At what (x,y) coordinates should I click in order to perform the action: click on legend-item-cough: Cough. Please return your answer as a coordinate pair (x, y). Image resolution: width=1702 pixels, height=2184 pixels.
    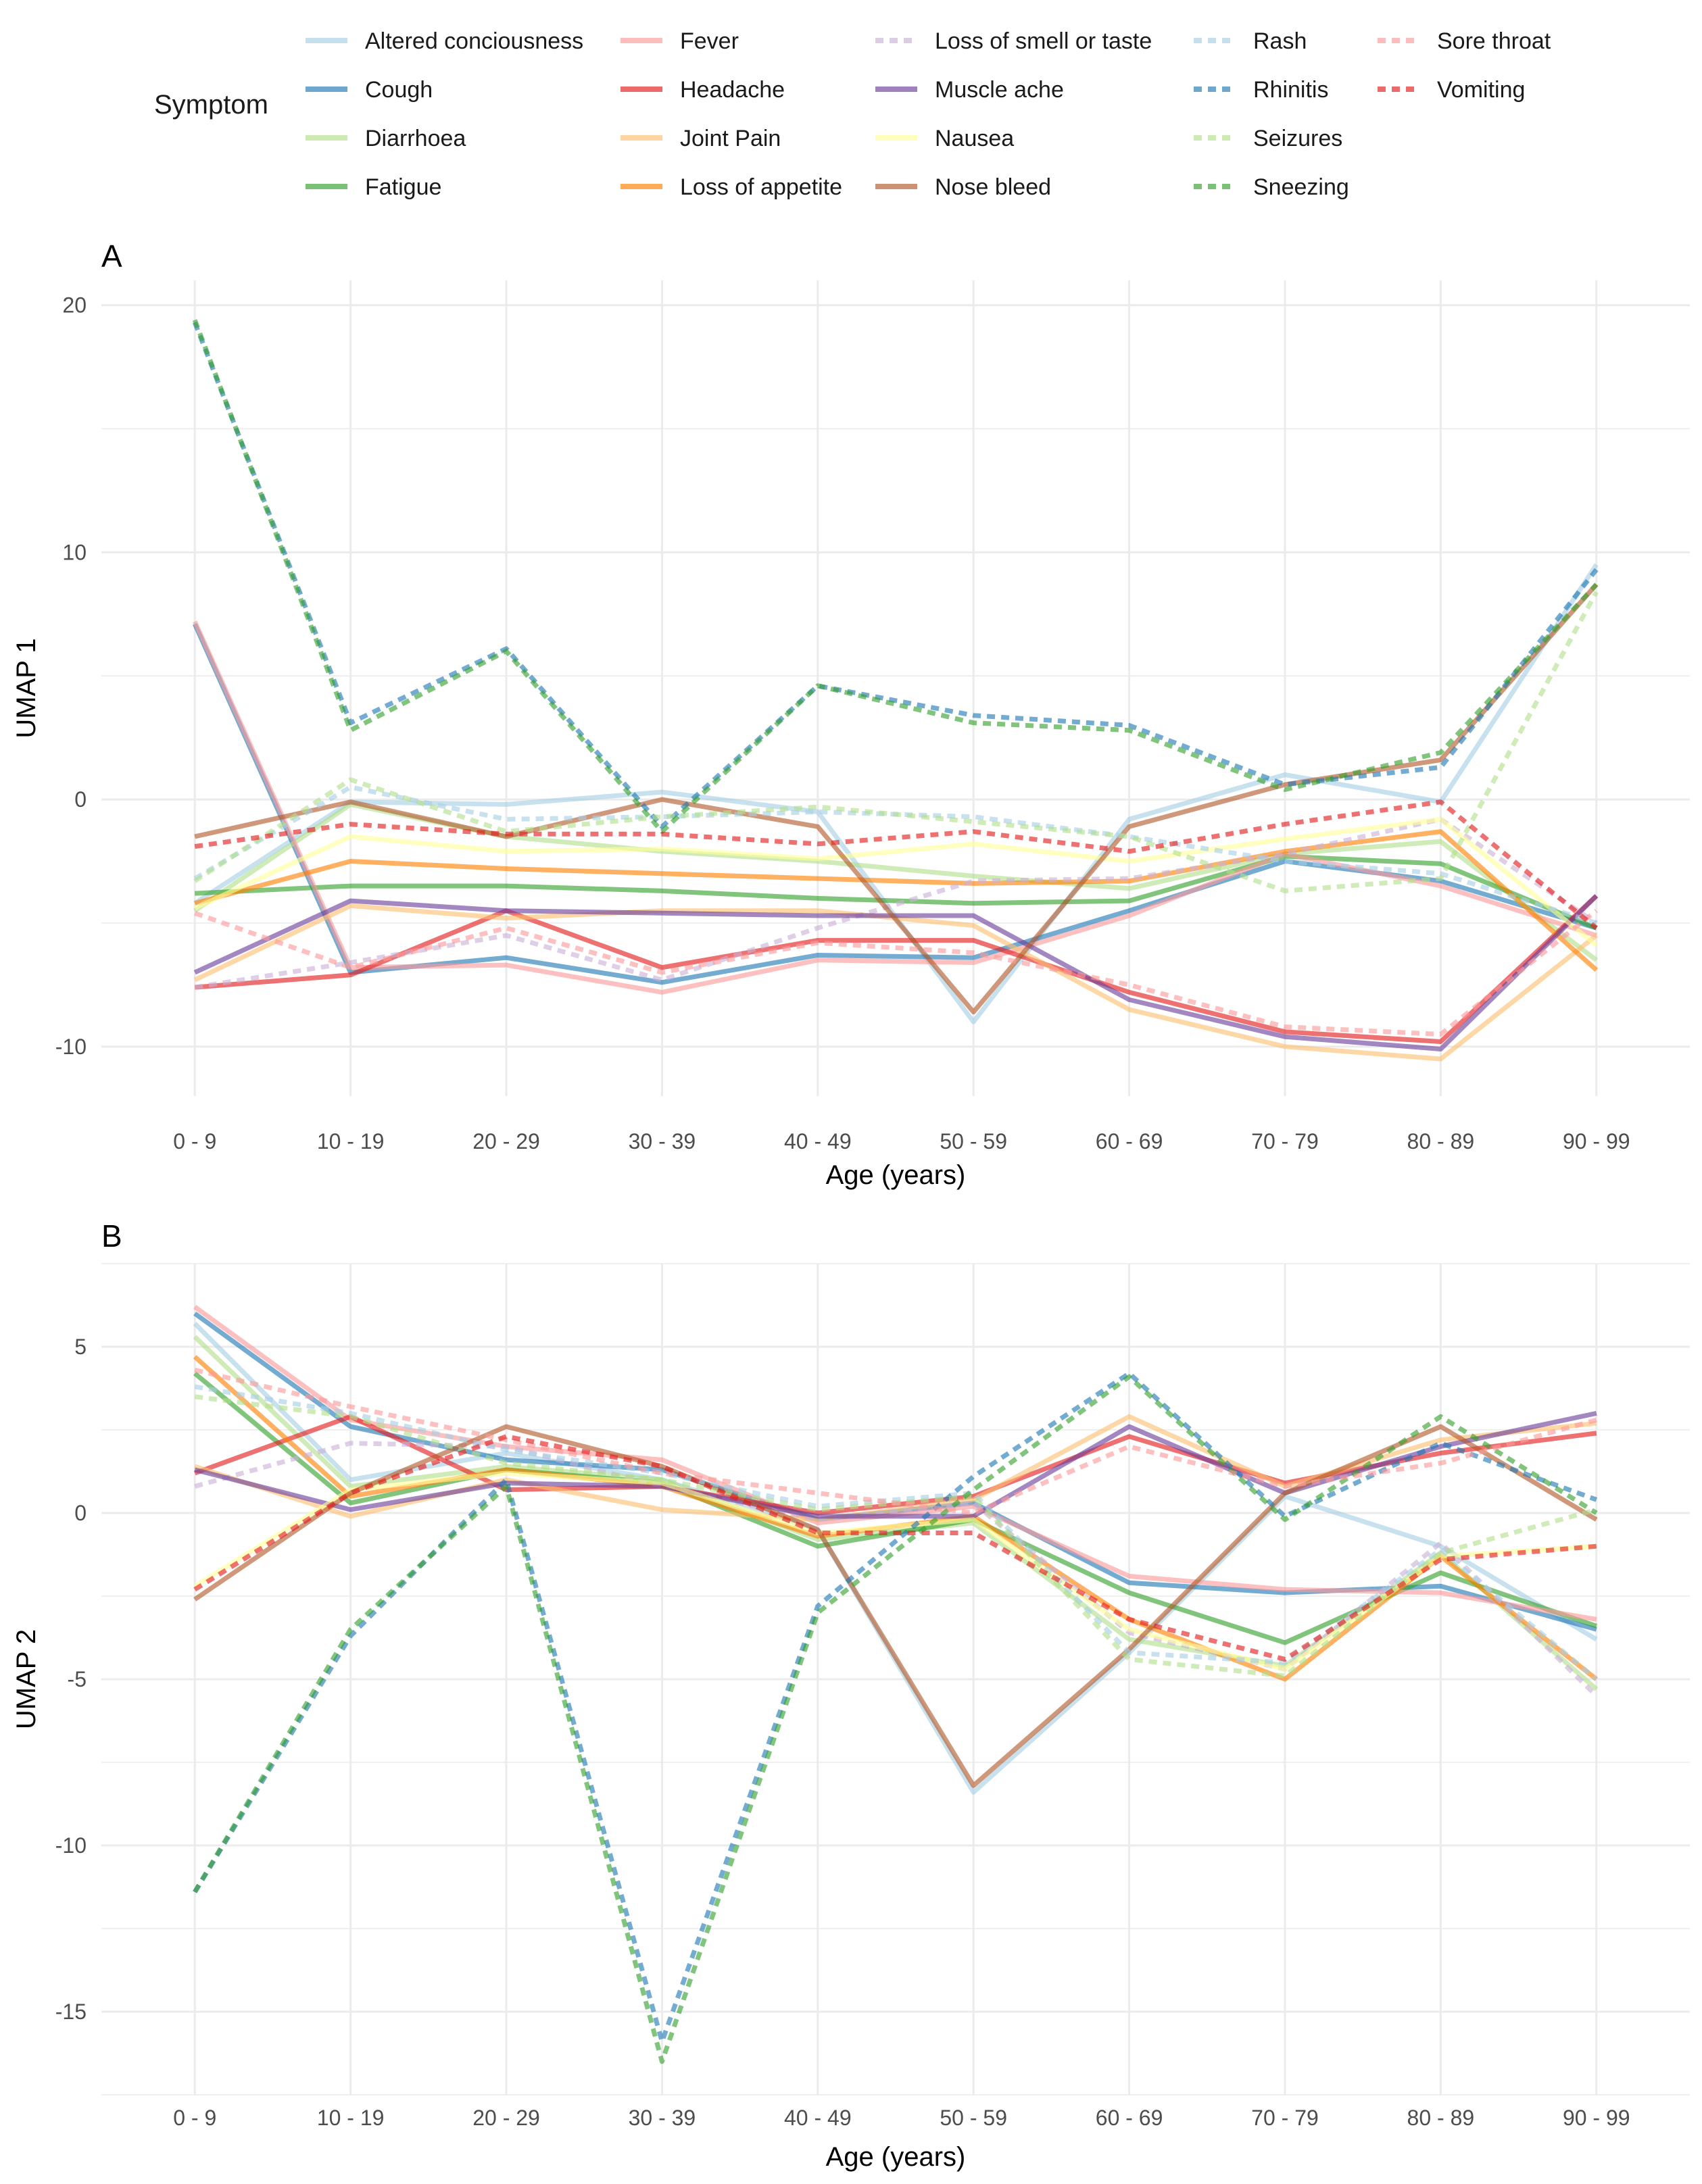
    Looking at the image, I should click on (369, 90).